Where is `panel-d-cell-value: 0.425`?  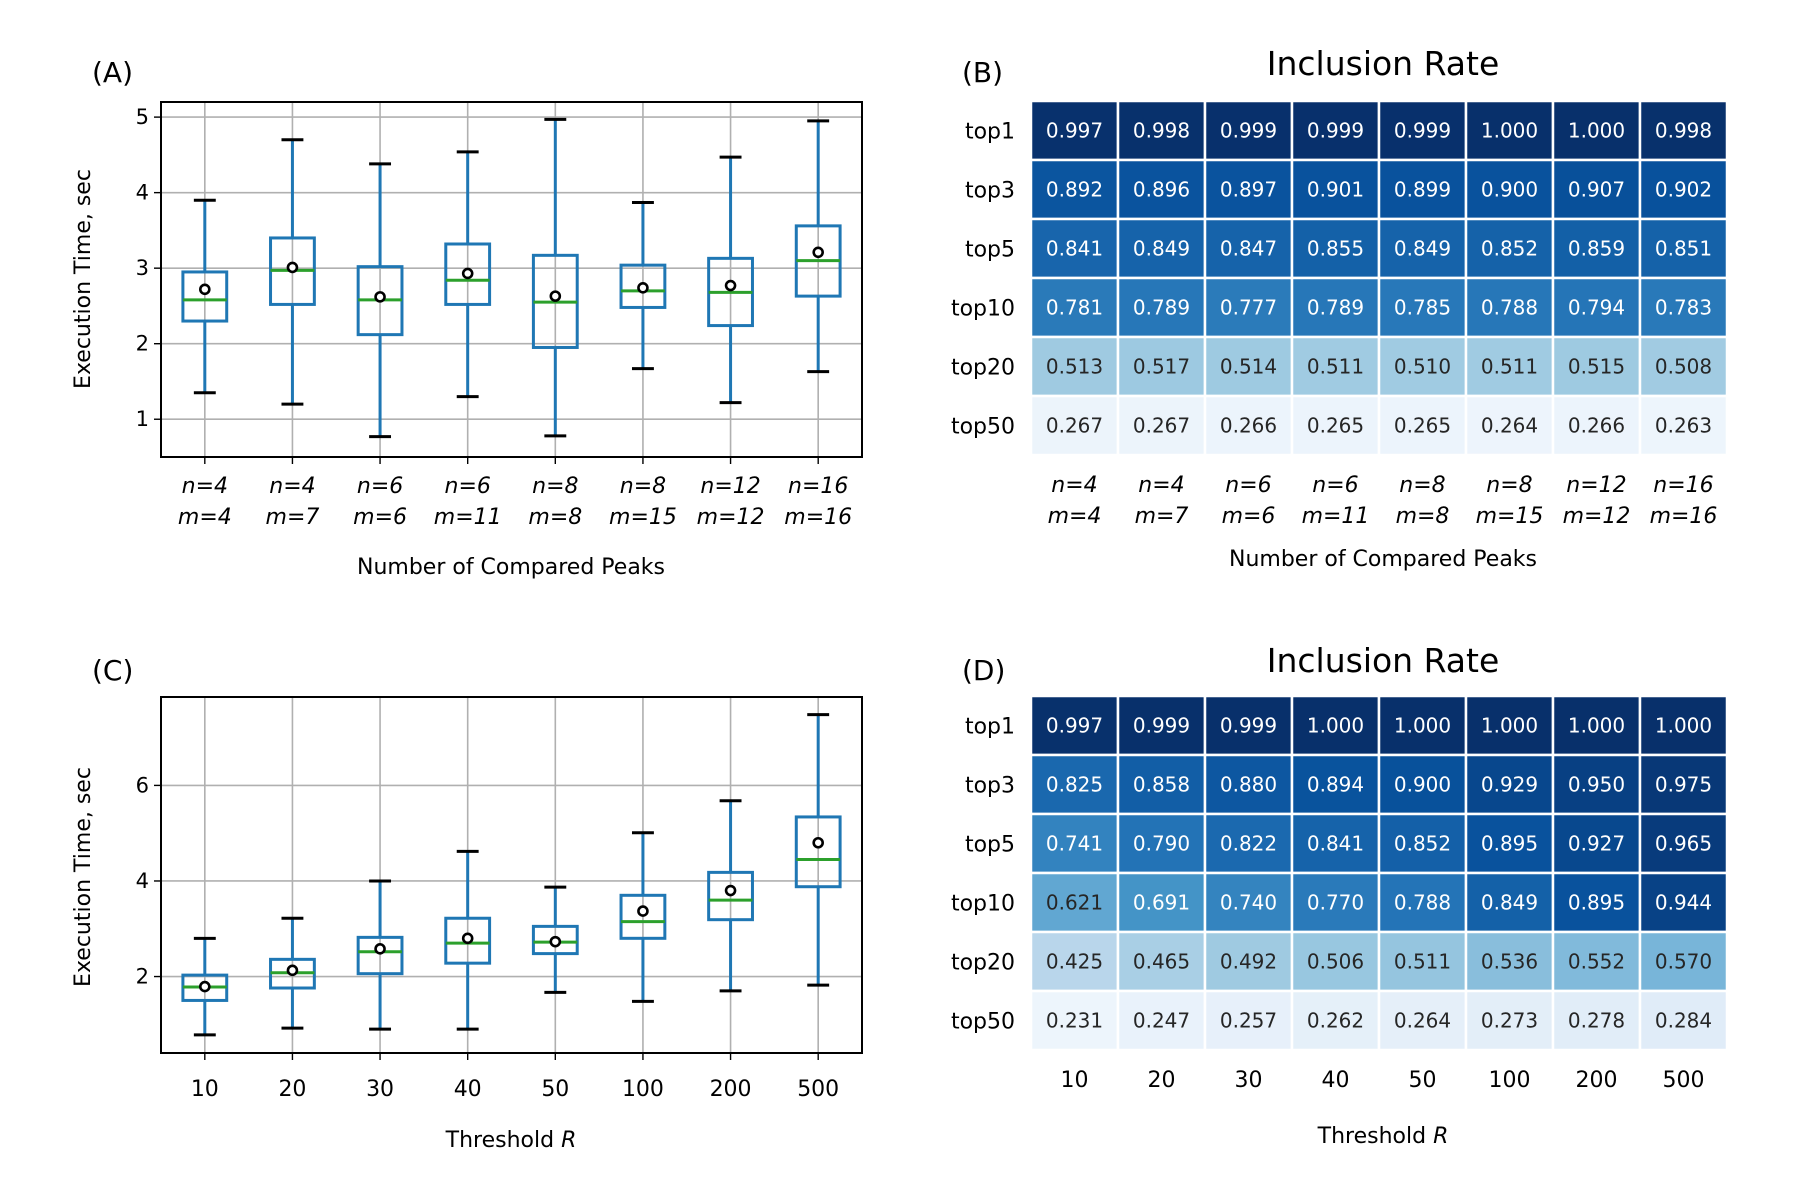 panel-d-cell-value: 0.425 is located at coordinates (1074, 962).